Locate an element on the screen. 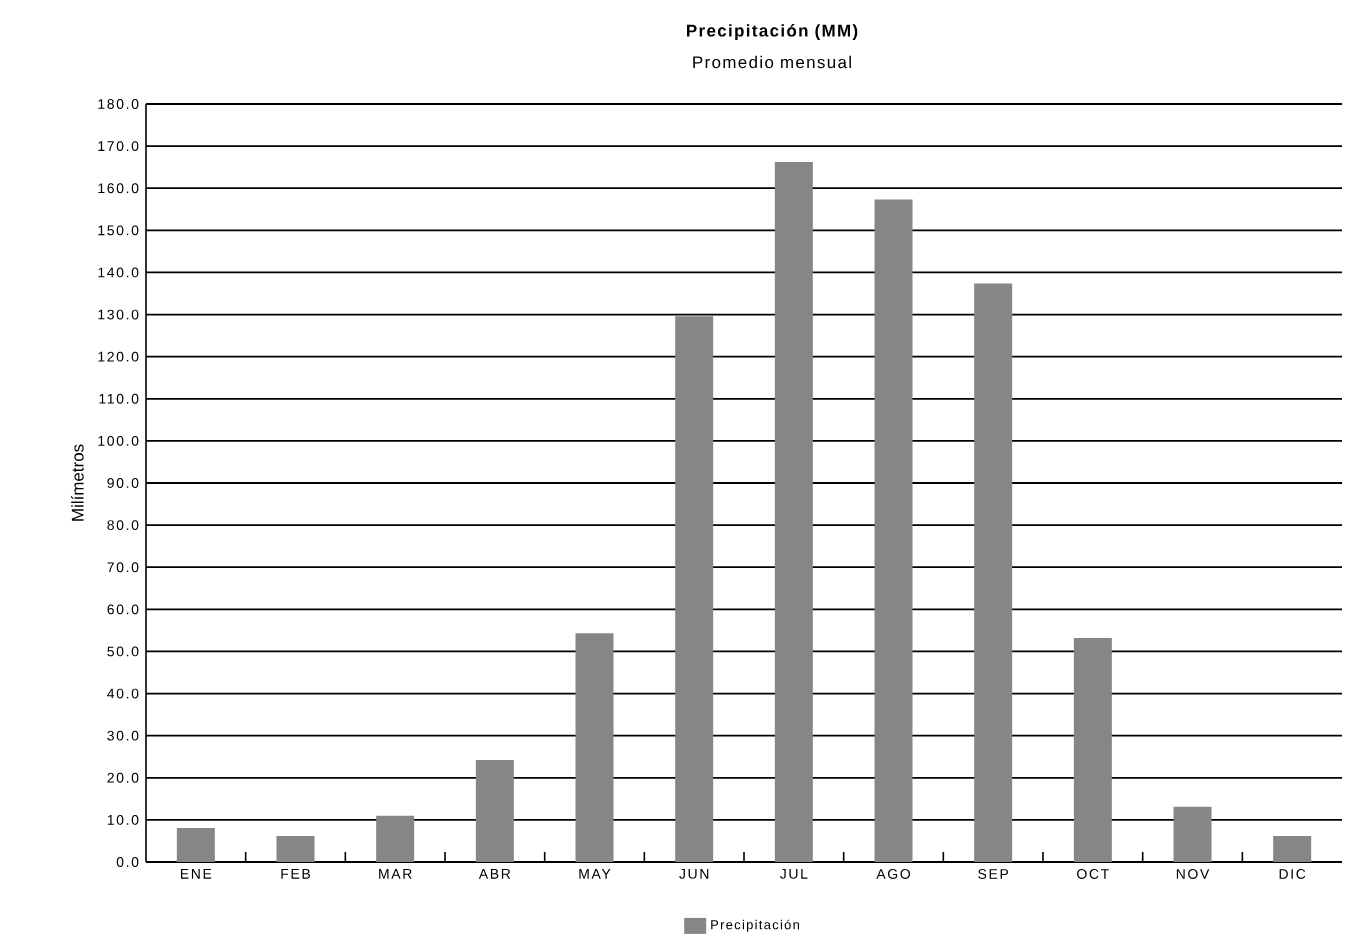  y-axis-title: Milímetros is located at coordinates (77, 482).